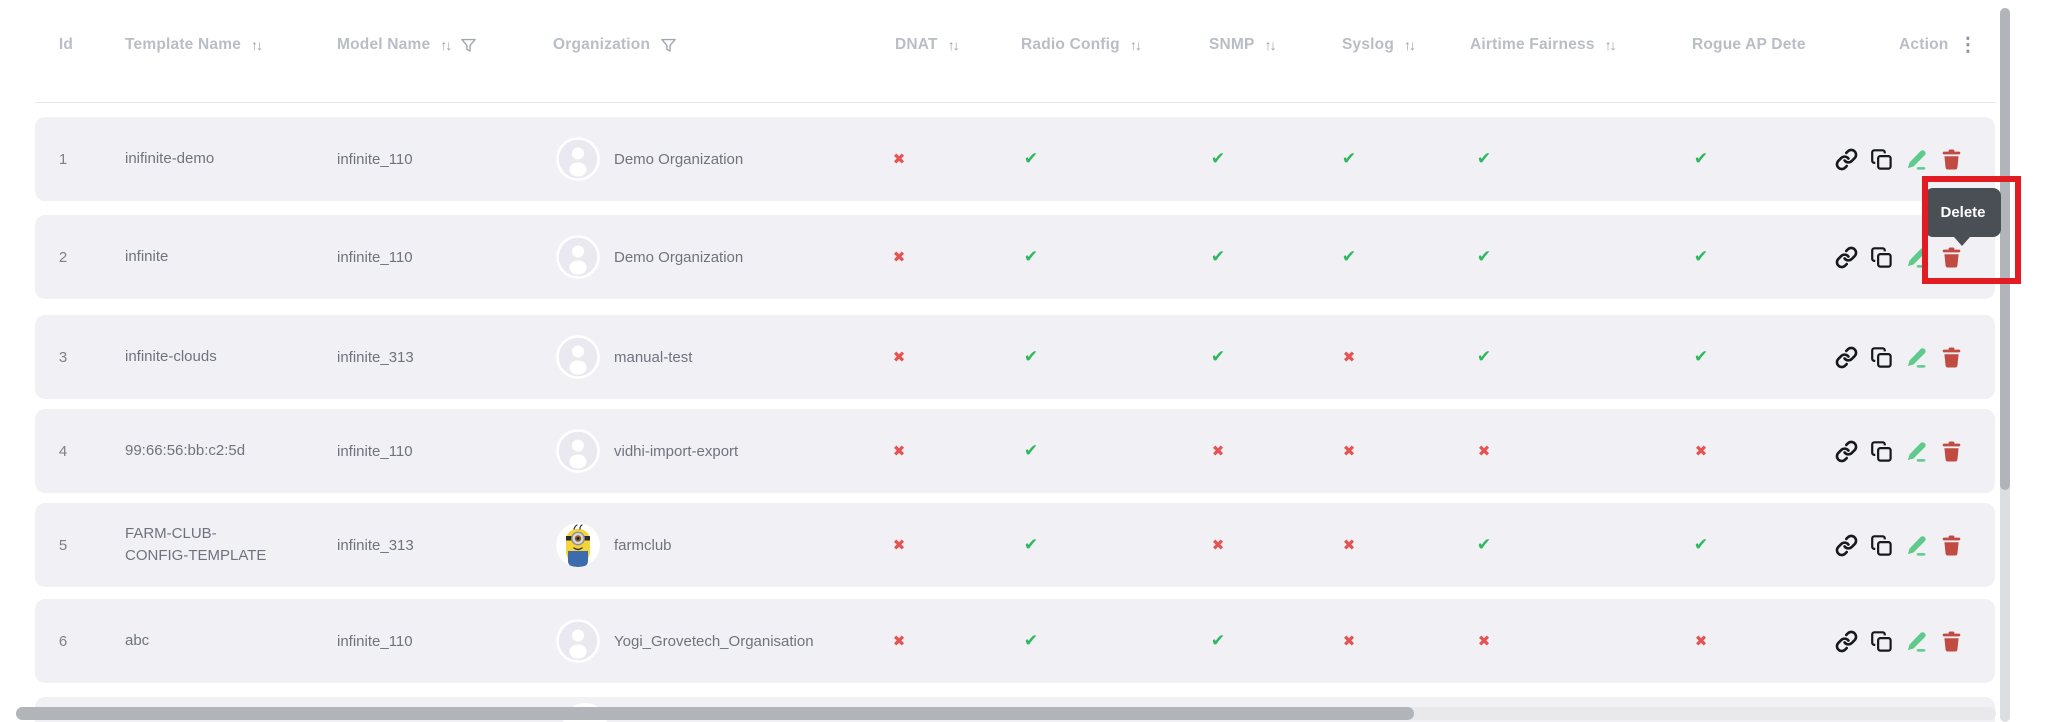 The width and height of the screenshot is (2062, 722). I want to click on column-label: Airtime Fairness, so click(1532, 44).